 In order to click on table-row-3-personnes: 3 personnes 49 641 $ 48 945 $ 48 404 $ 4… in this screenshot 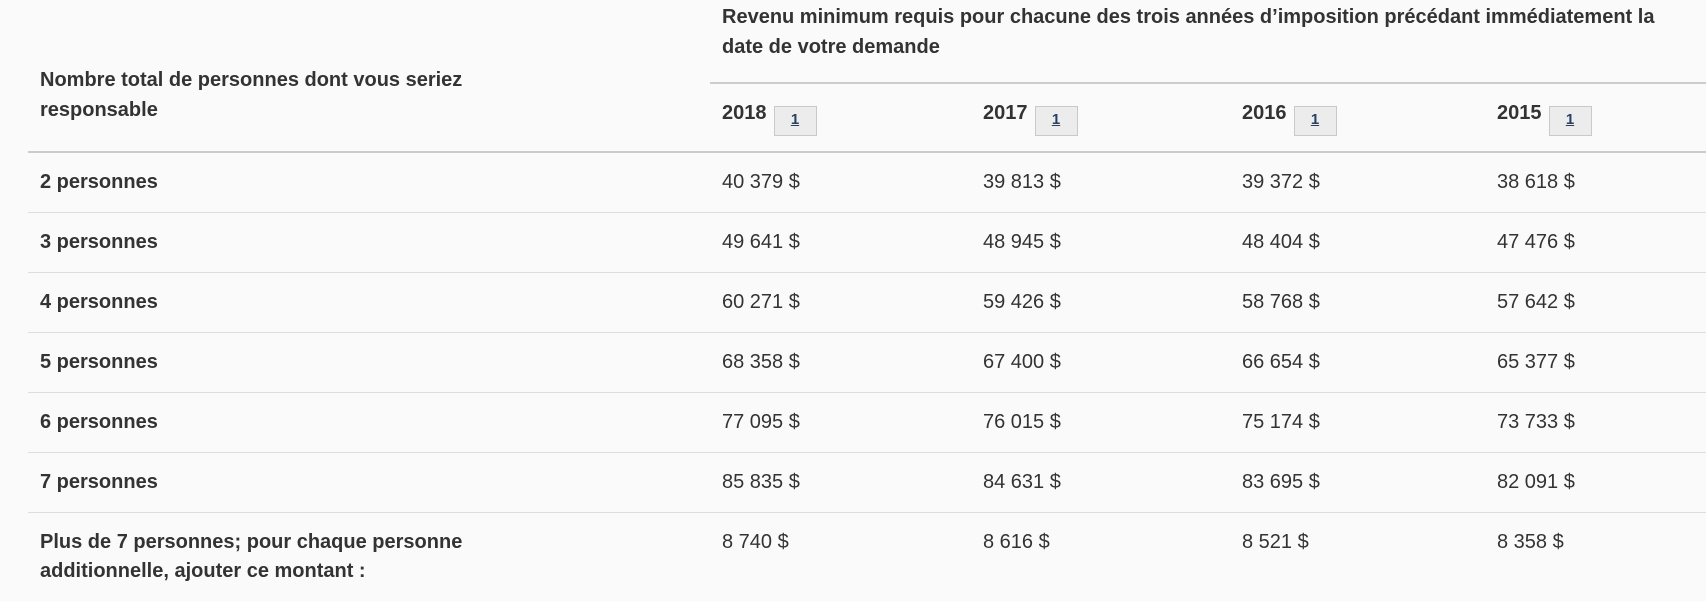, I will do `click(867, 243)`.